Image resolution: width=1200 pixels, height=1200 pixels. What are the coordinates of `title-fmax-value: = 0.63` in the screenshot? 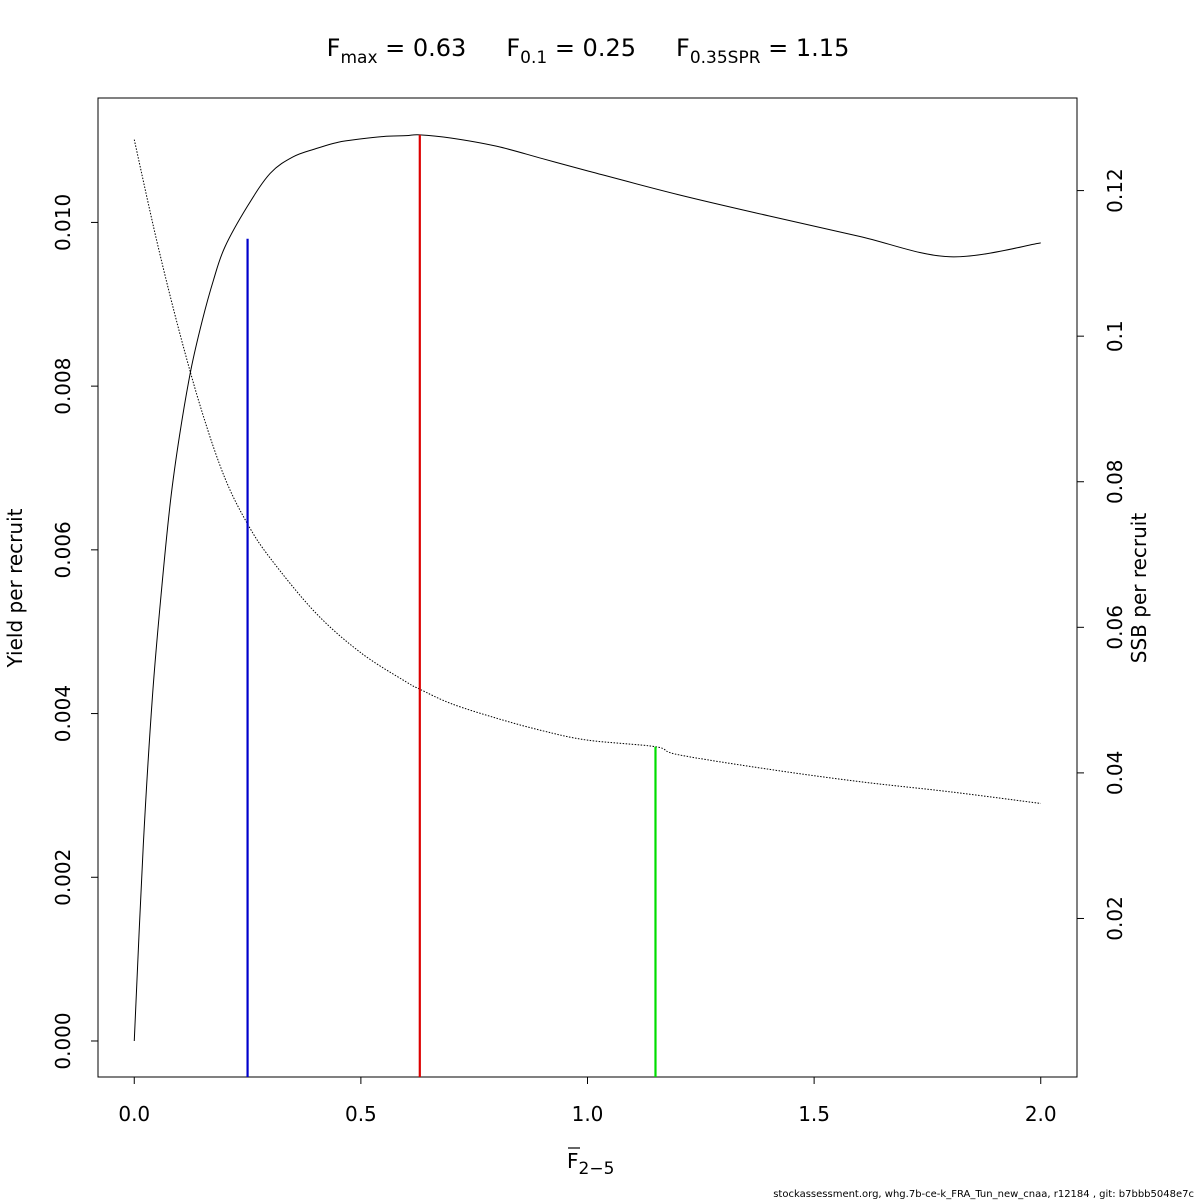 It's located at (422, 48).